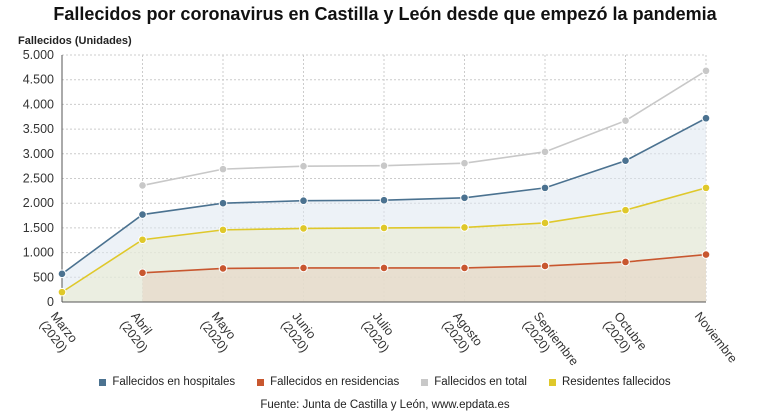 The width and height of the screenshot is (770, 414). I want to click on series-line, so click(424, 263).